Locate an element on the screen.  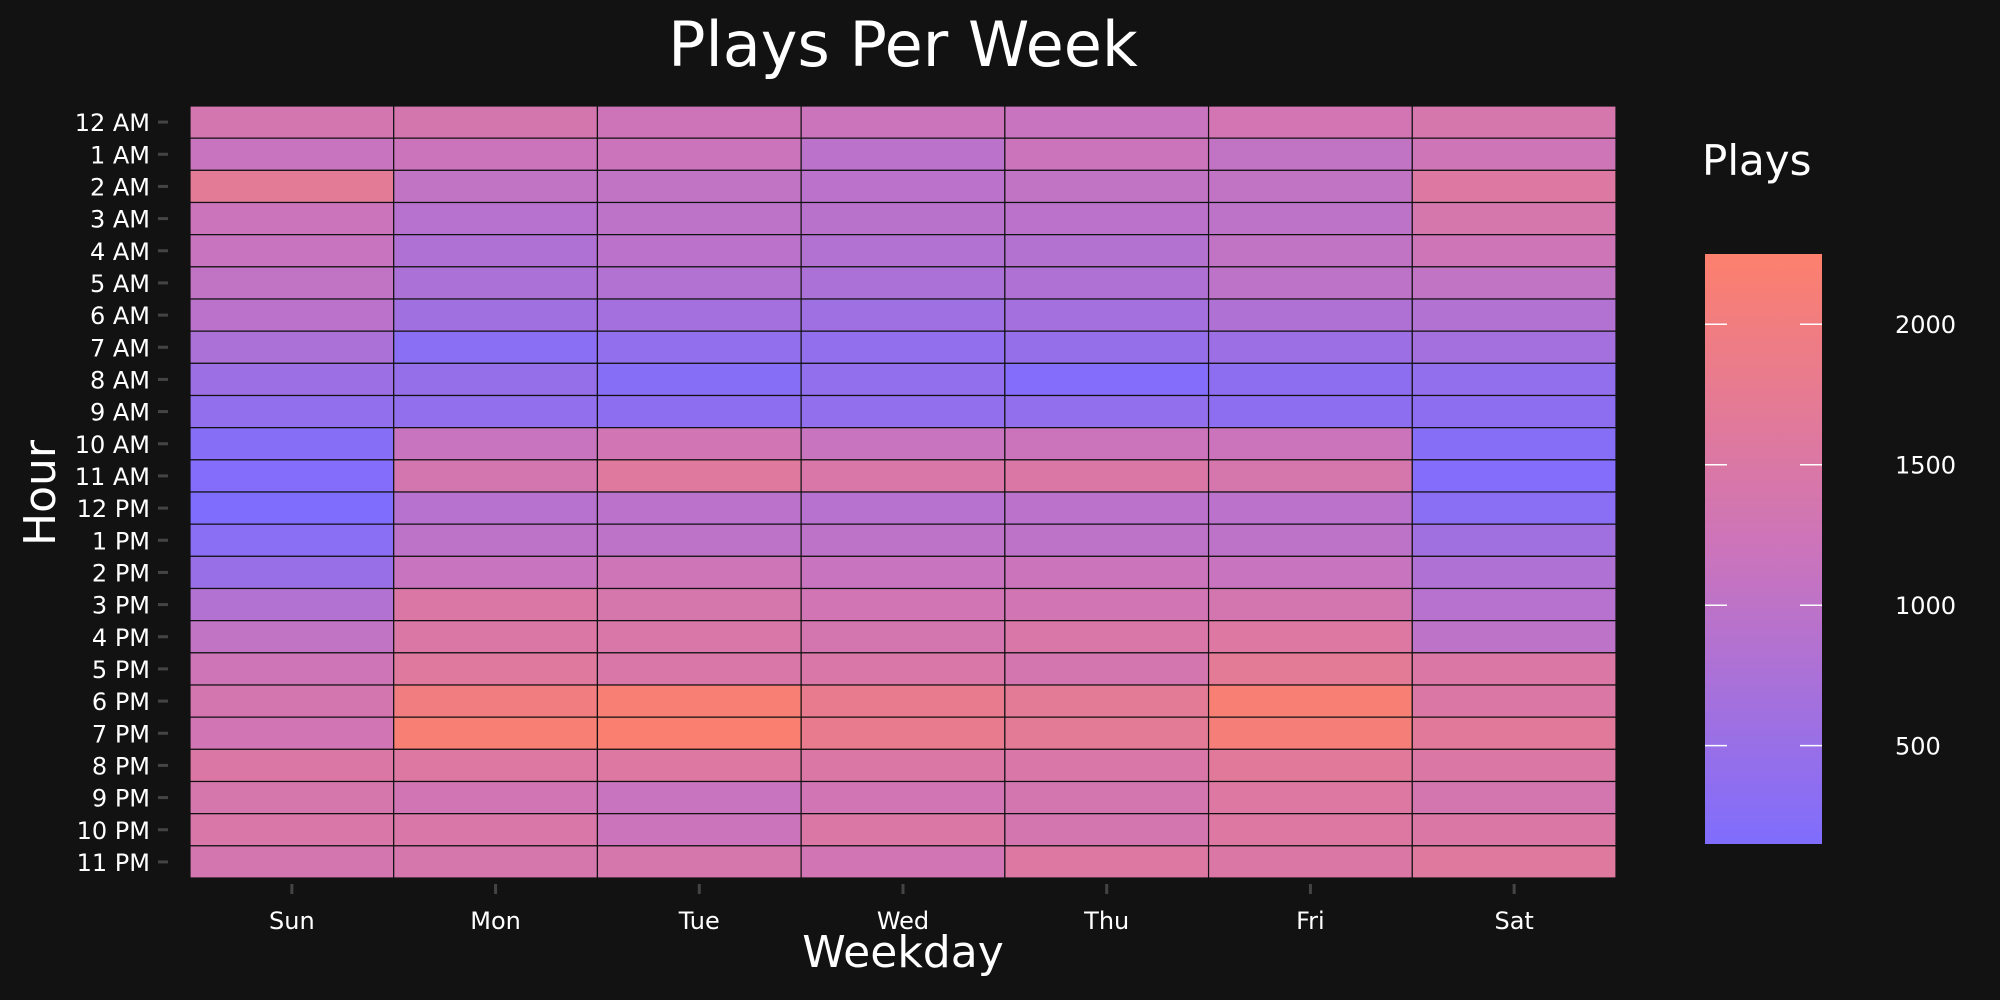
y-tick-label: 6 AM is located at coordinates (120, 316).